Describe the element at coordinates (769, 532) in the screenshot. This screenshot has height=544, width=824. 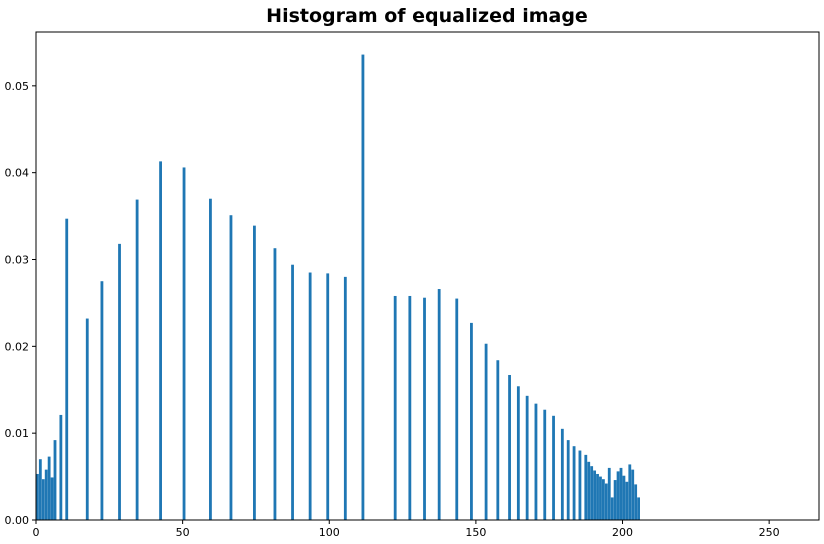
I see `x-tick-label: 250` at that location.